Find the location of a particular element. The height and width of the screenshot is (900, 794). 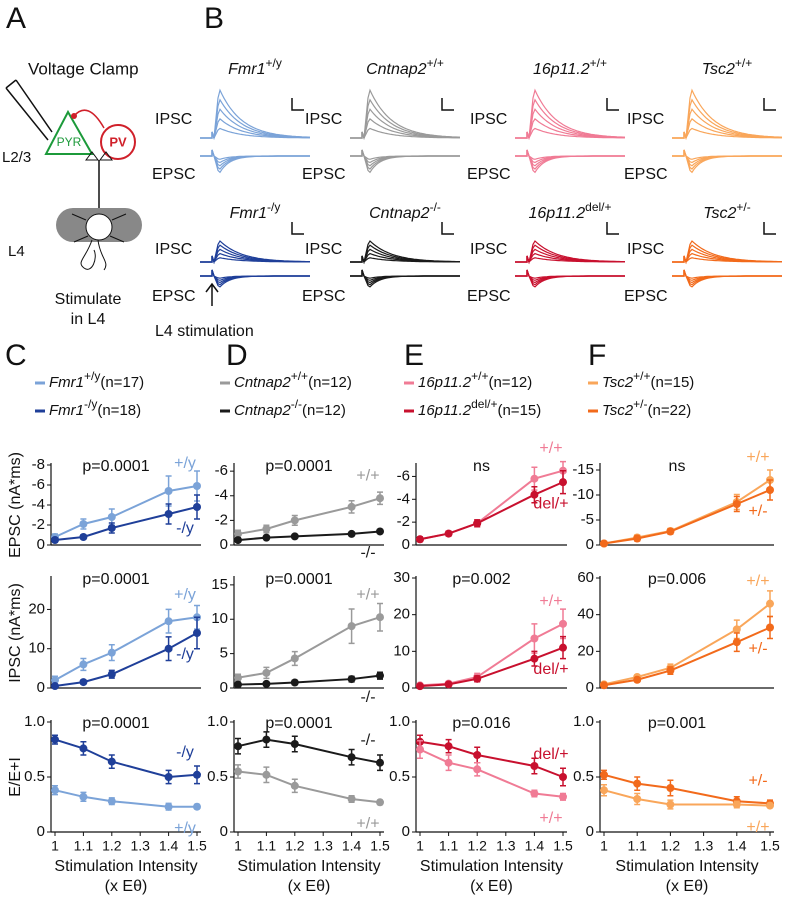

panel-label: C is located at coordinates (16, 355).